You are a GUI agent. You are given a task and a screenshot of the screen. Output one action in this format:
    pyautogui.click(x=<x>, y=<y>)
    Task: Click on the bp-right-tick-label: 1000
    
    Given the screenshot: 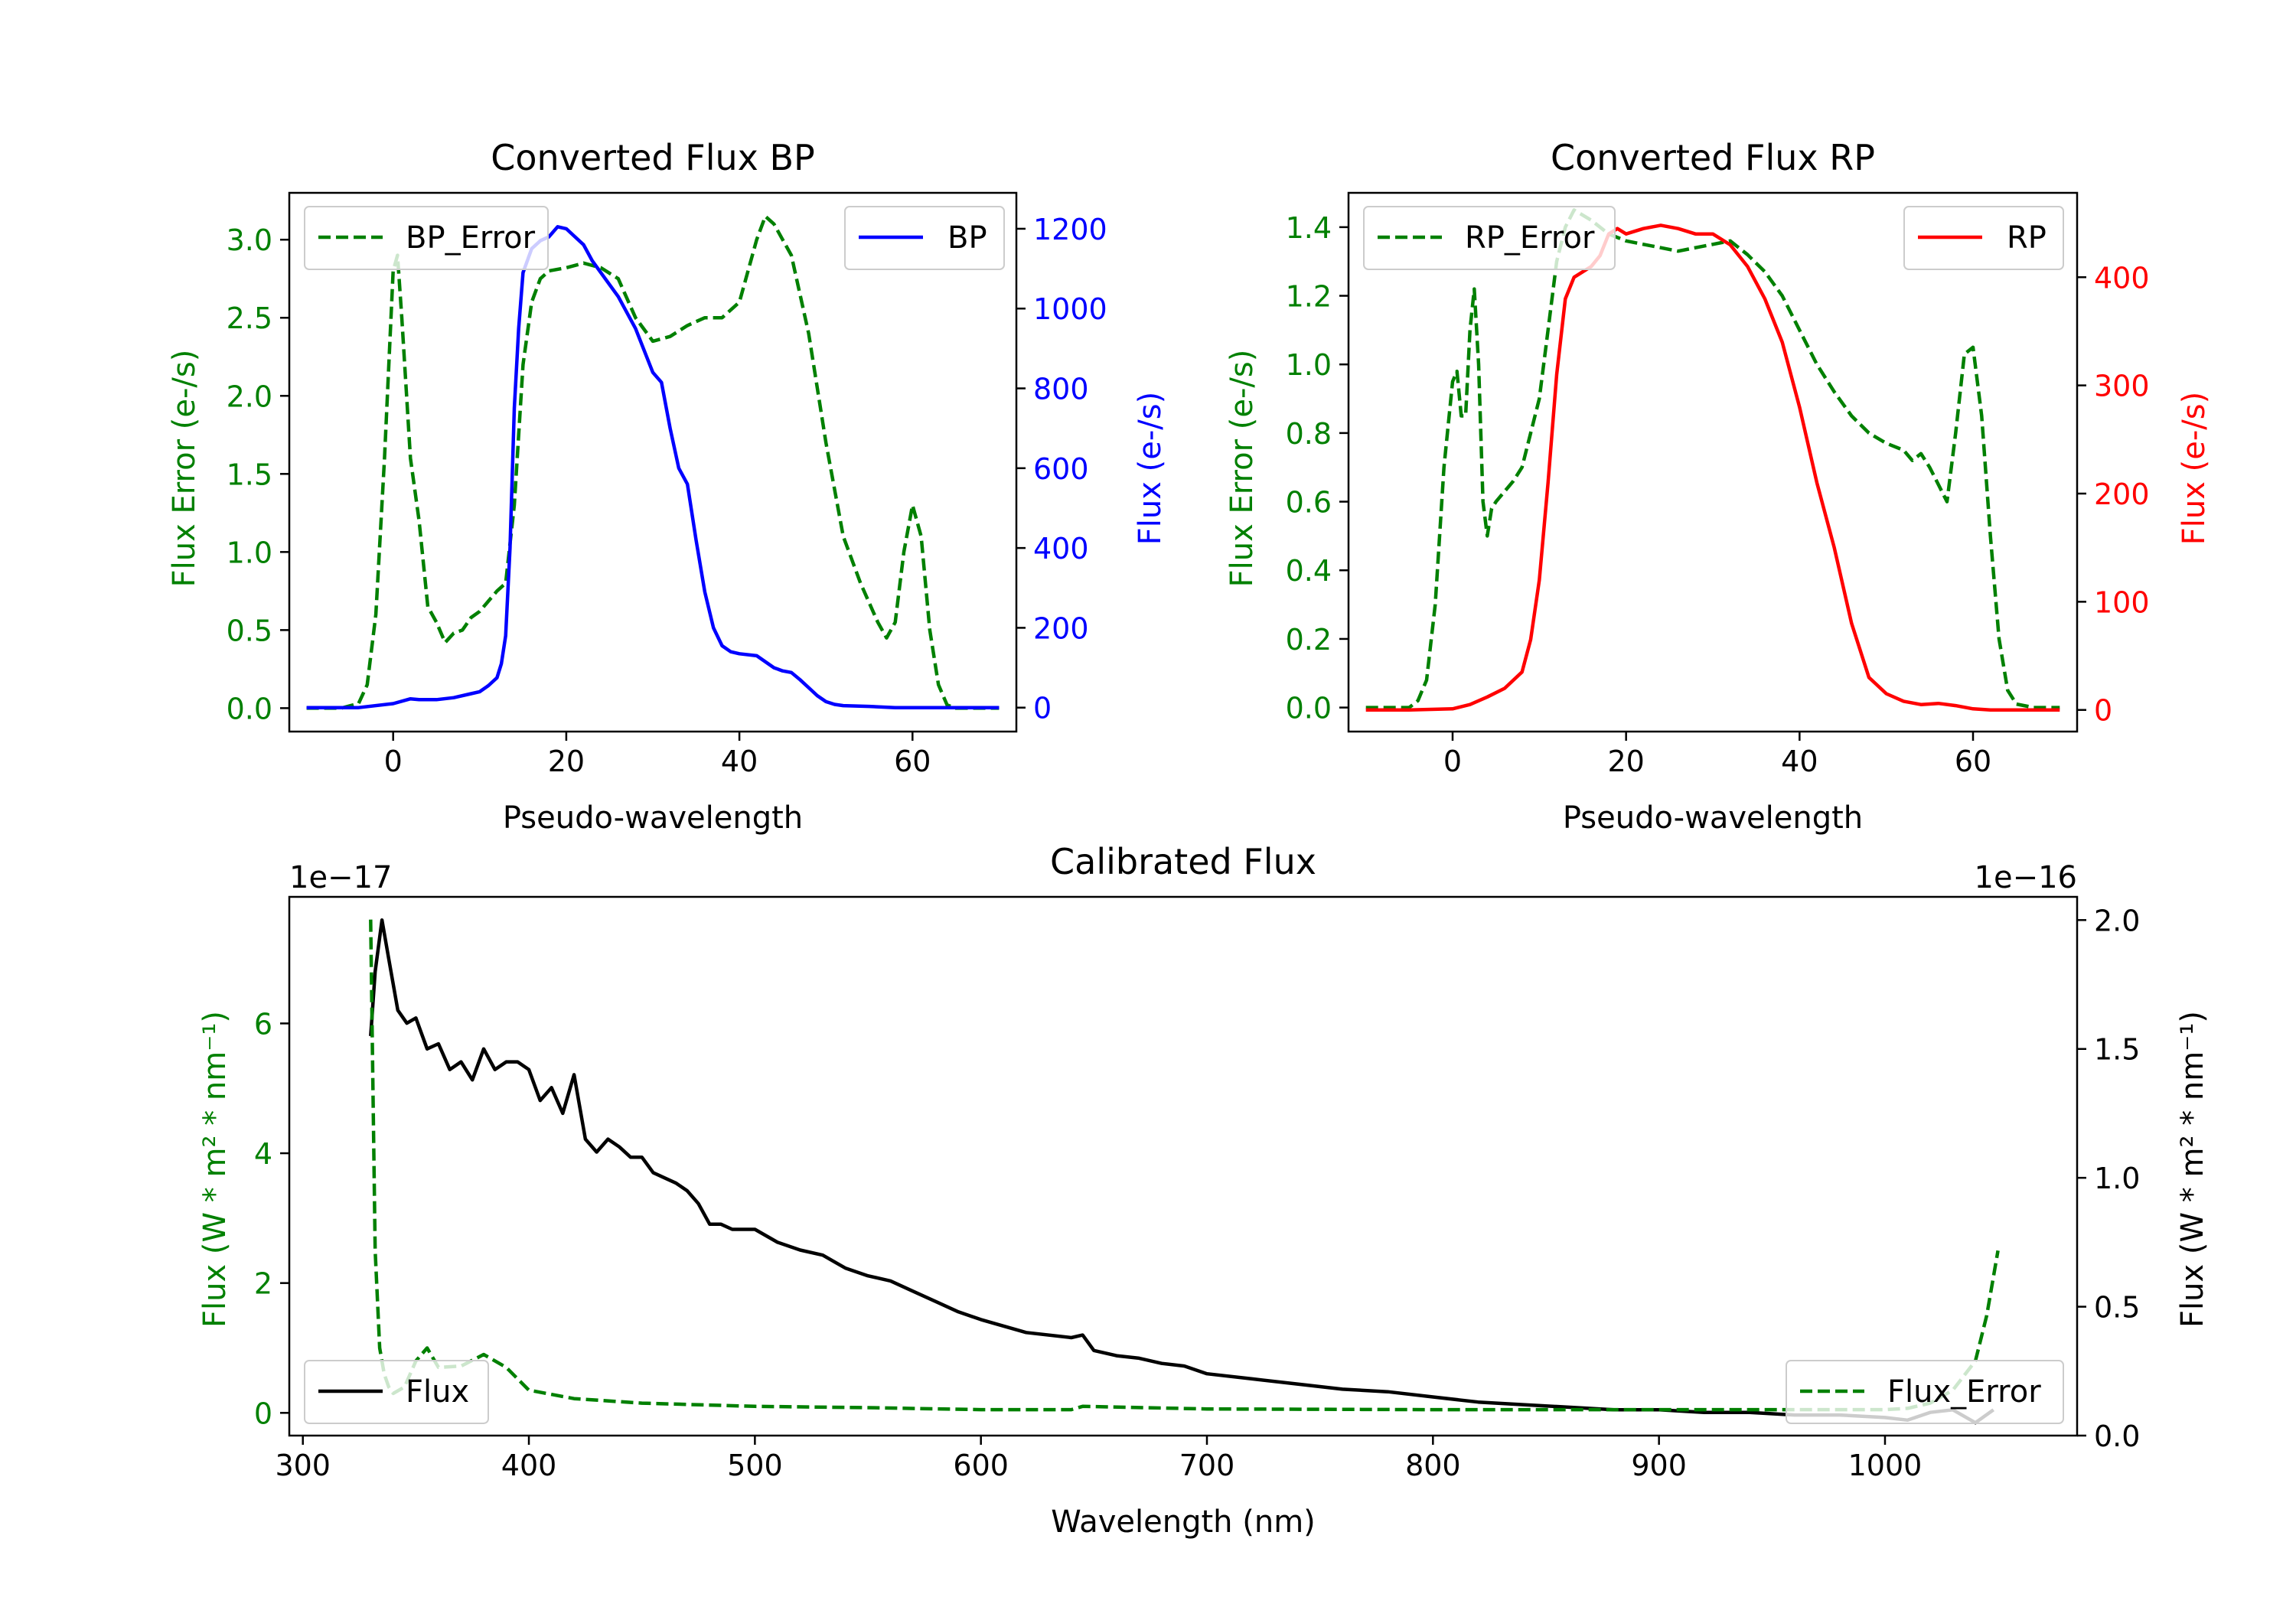 What is the action you would take?
    pyautogui.click(x=1070, y=309)
    